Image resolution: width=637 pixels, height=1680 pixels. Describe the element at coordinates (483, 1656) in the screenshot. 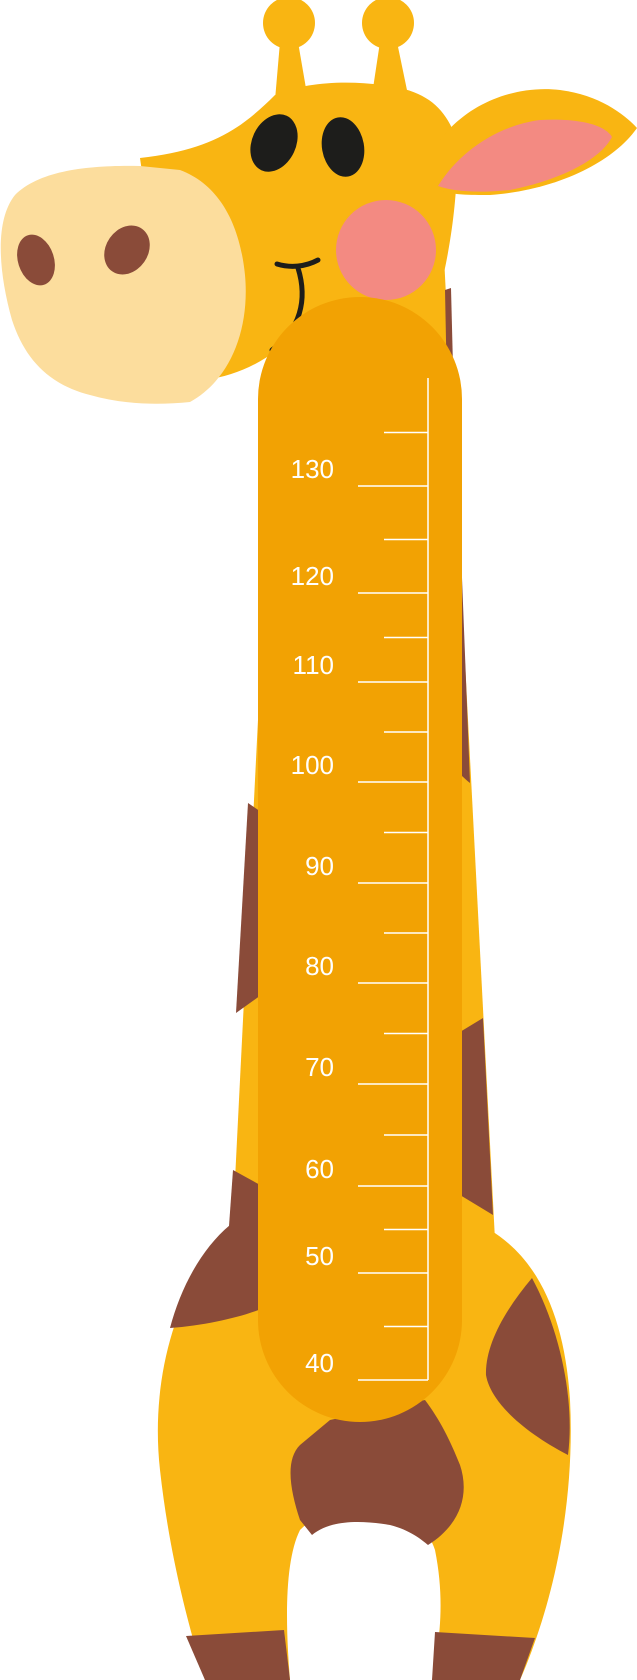

I see `spot-right-foot` at that location.